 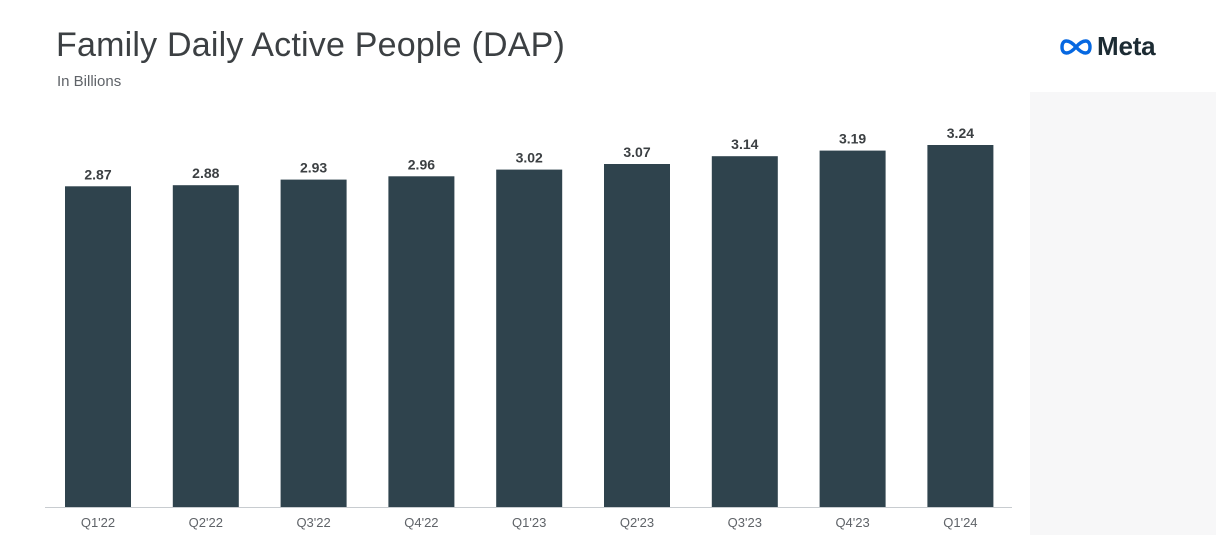 What do you see at coordinates (960, 133) in the screenshot?
I see `value-label-8: 3.24` at bounding box center [960, 133].